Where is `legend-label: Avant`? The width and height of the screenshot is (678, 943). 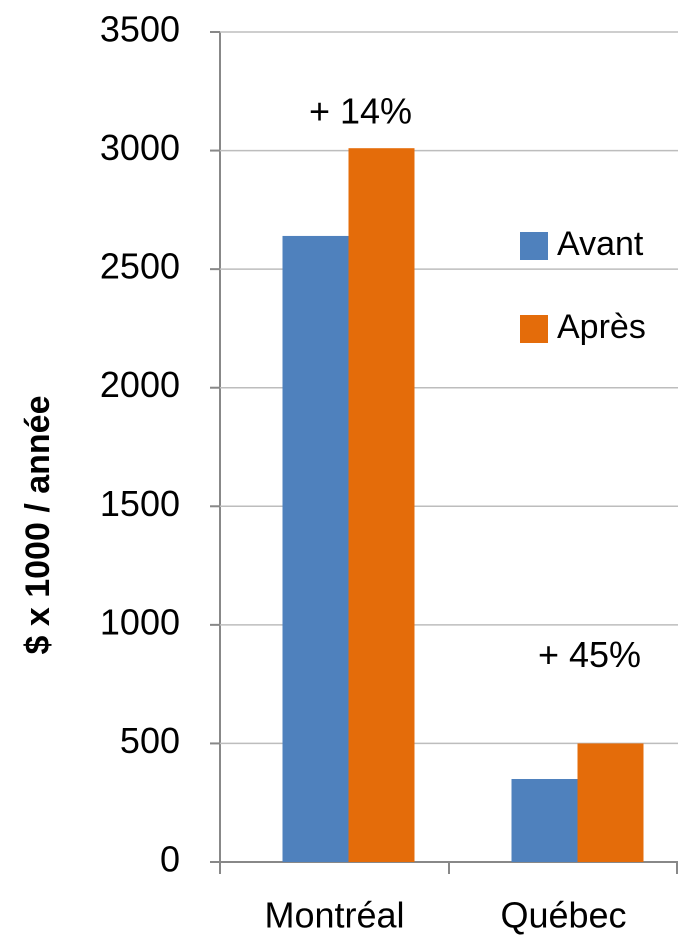
legend-label: Avant is located at coordinates (600, 244).